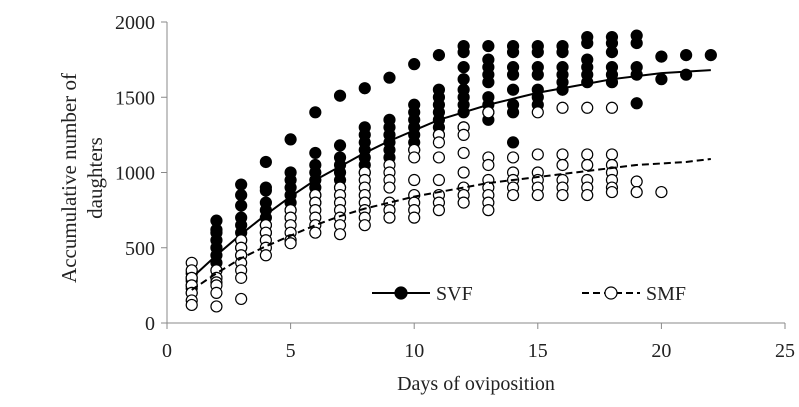 The width and height of the screenshot is (799, 407). I want to click on x-tick-label: 20, so click(661, 351).